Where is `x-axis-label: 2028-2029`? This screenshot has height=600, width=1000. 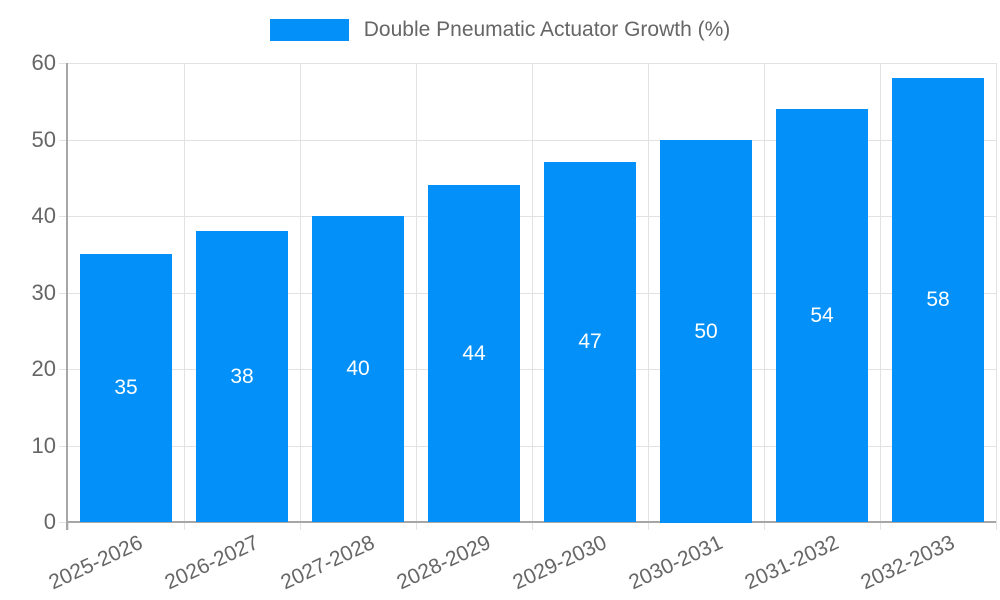
x-axis-label: 2028-2029 is located at coordinates (443, 563).